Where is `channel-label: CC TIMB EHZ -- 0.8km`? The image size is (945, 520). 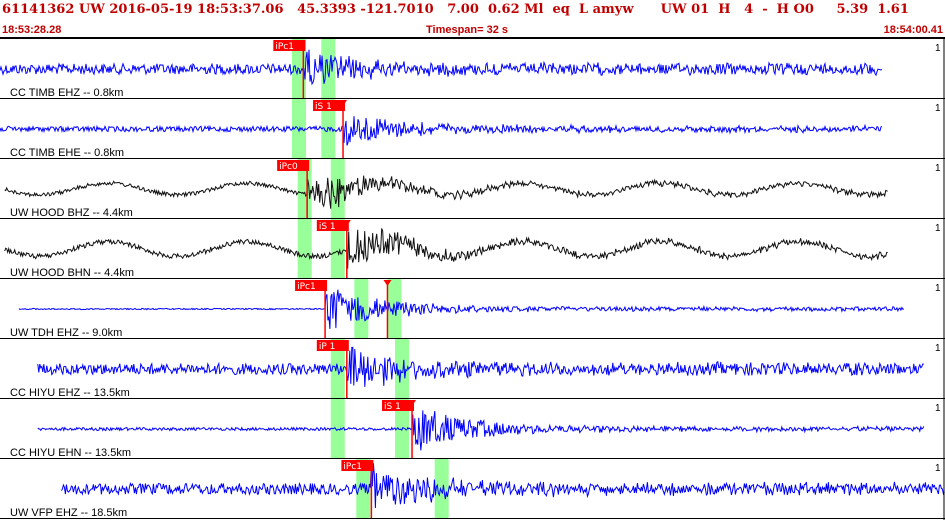 channel-label: CC TIMB EHZ -- 0.8km is located at coordinates (66, 93).